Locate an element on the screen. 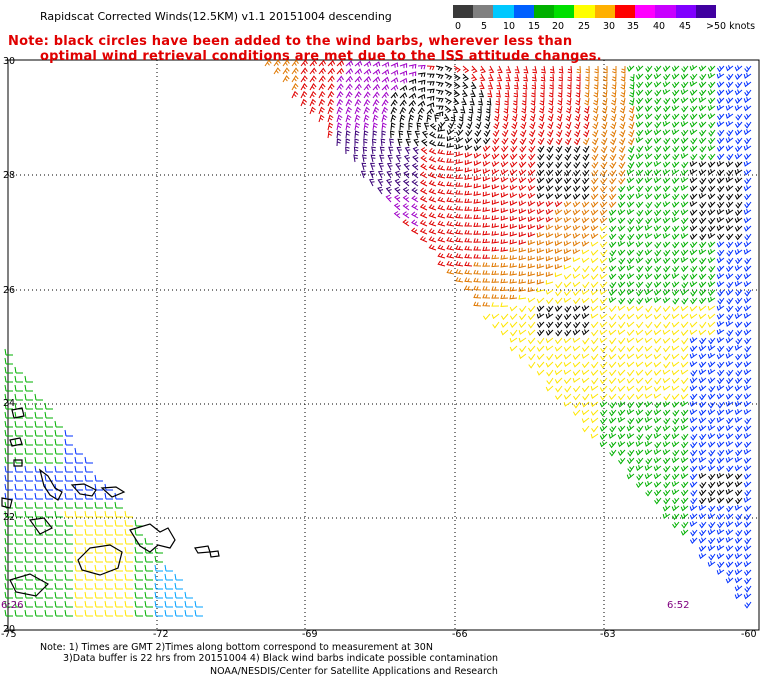 The height and width of the screenshot is (688, 760). latitude-tick-label: 30 is located at coordinates (9, 61).